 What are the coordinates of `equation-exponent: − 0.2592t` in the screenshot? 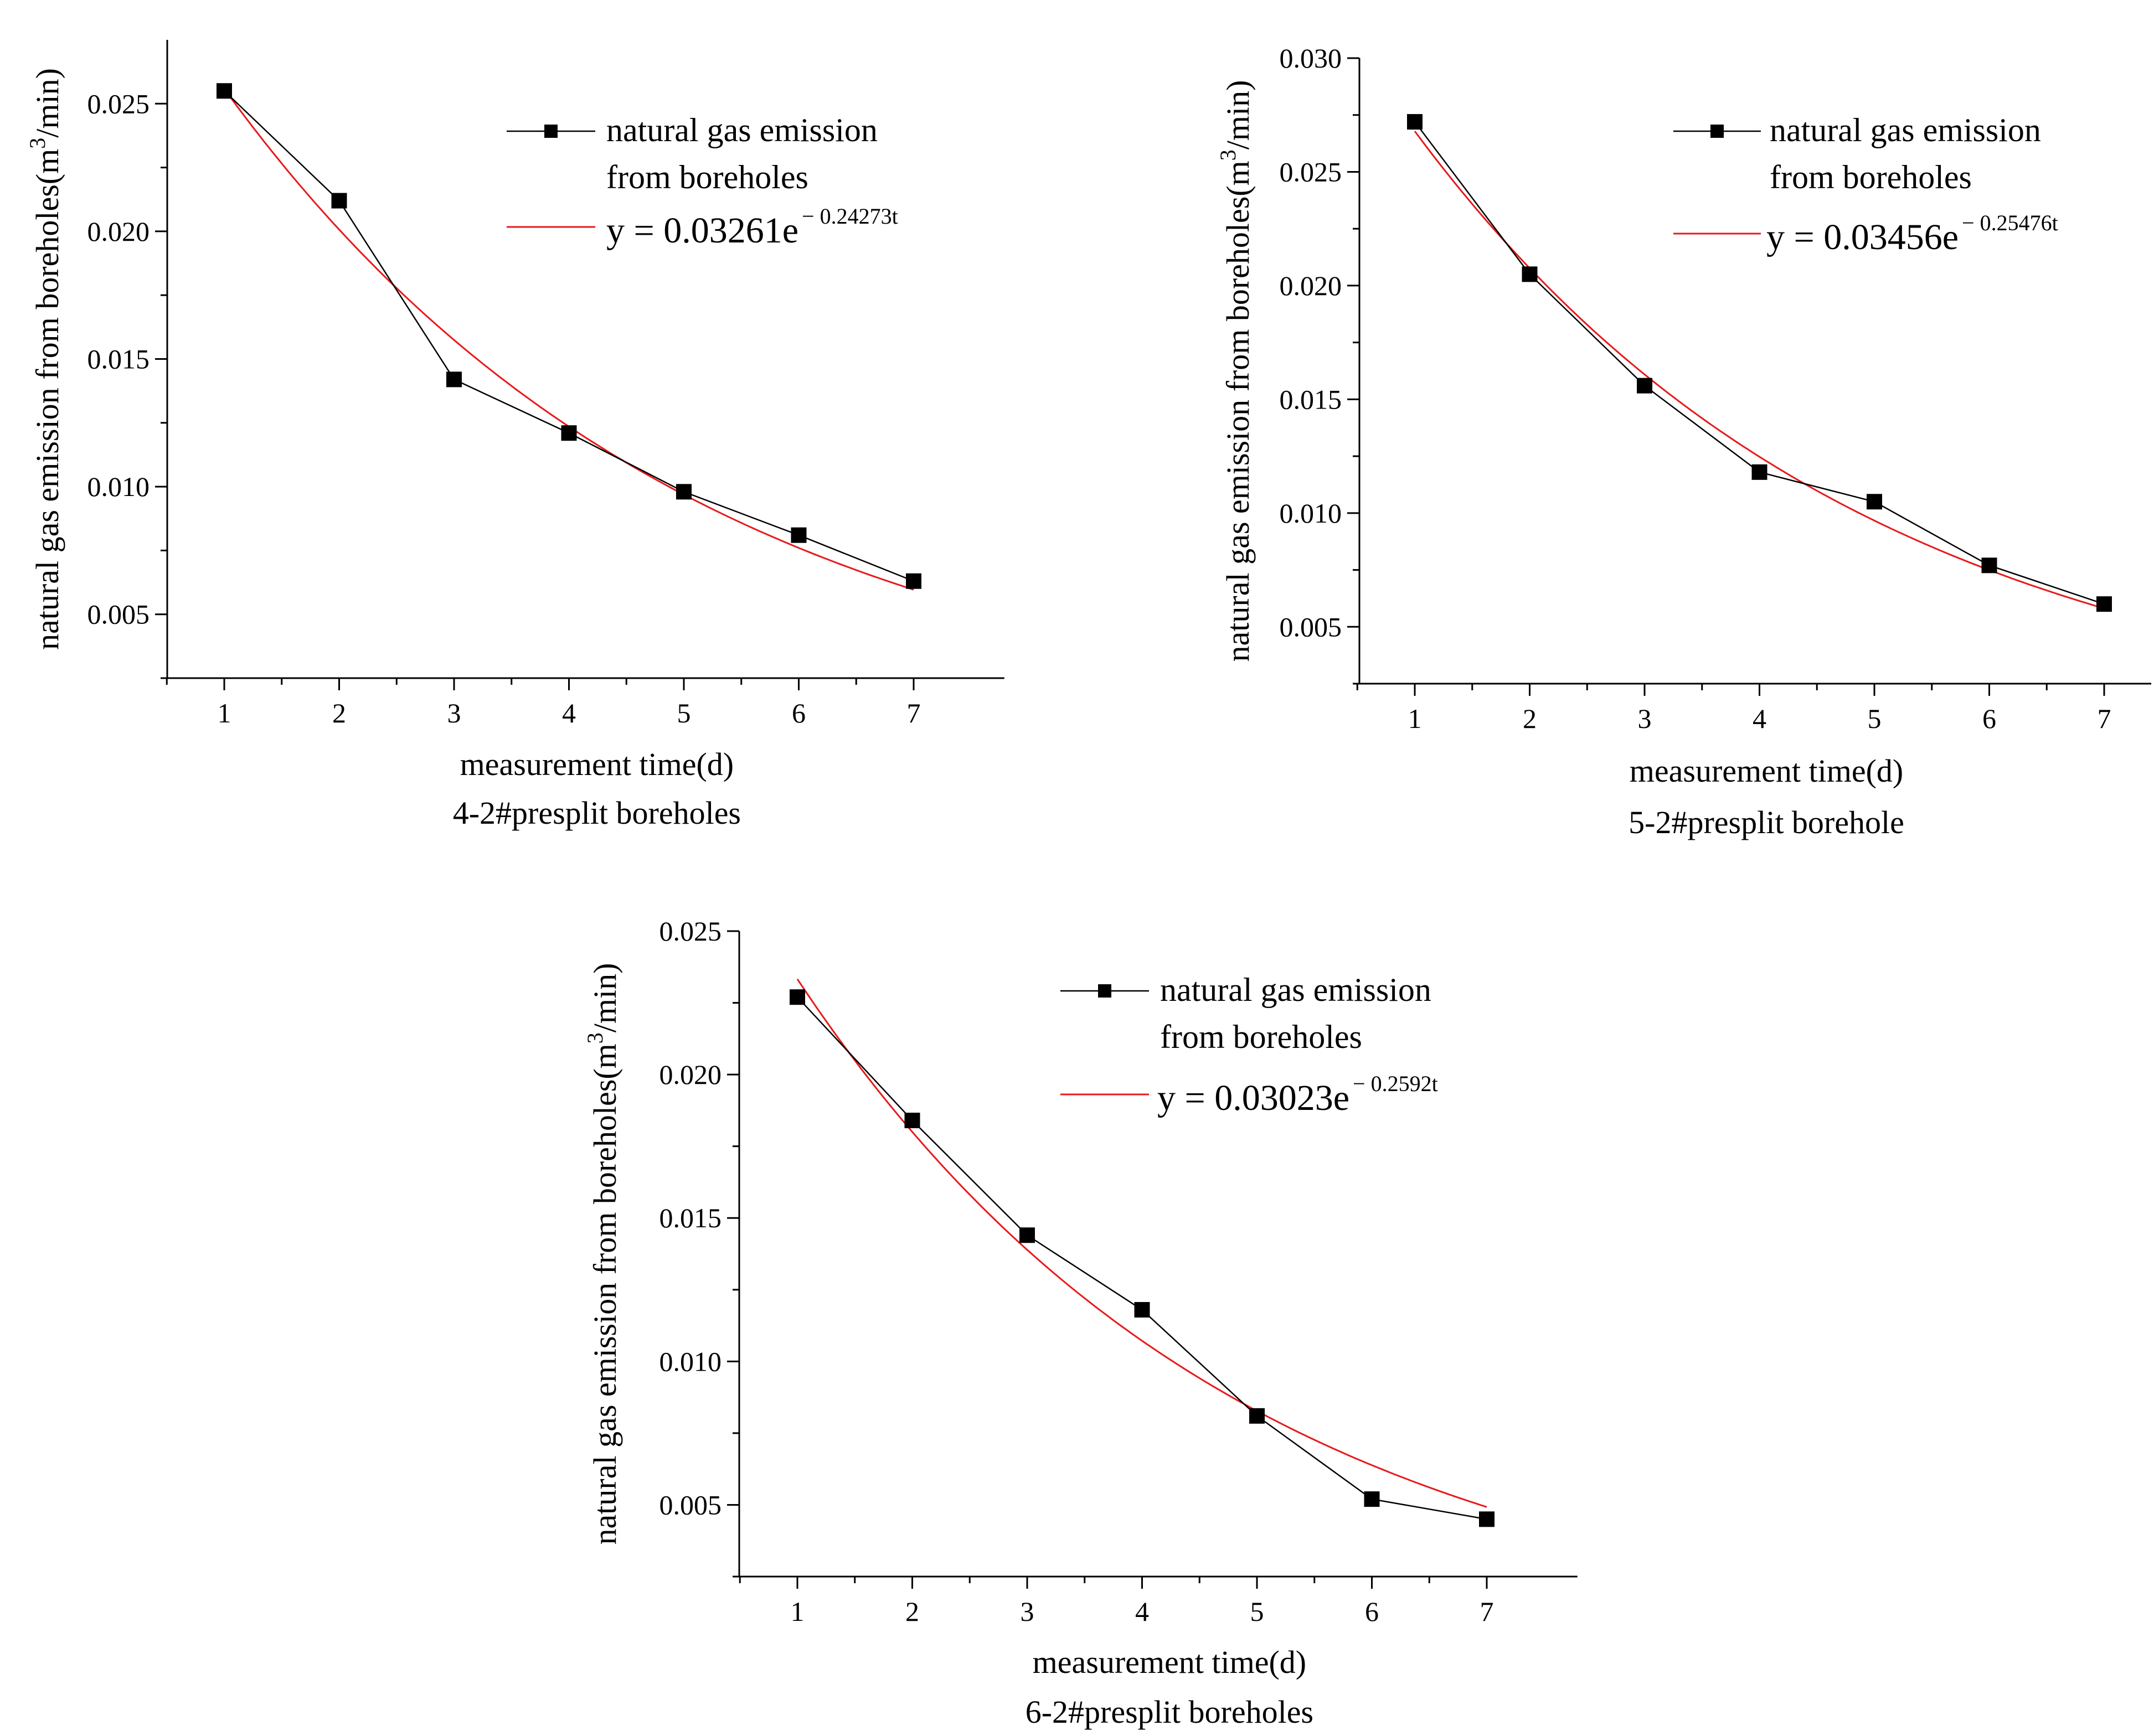 It's located at (1395, 1083).